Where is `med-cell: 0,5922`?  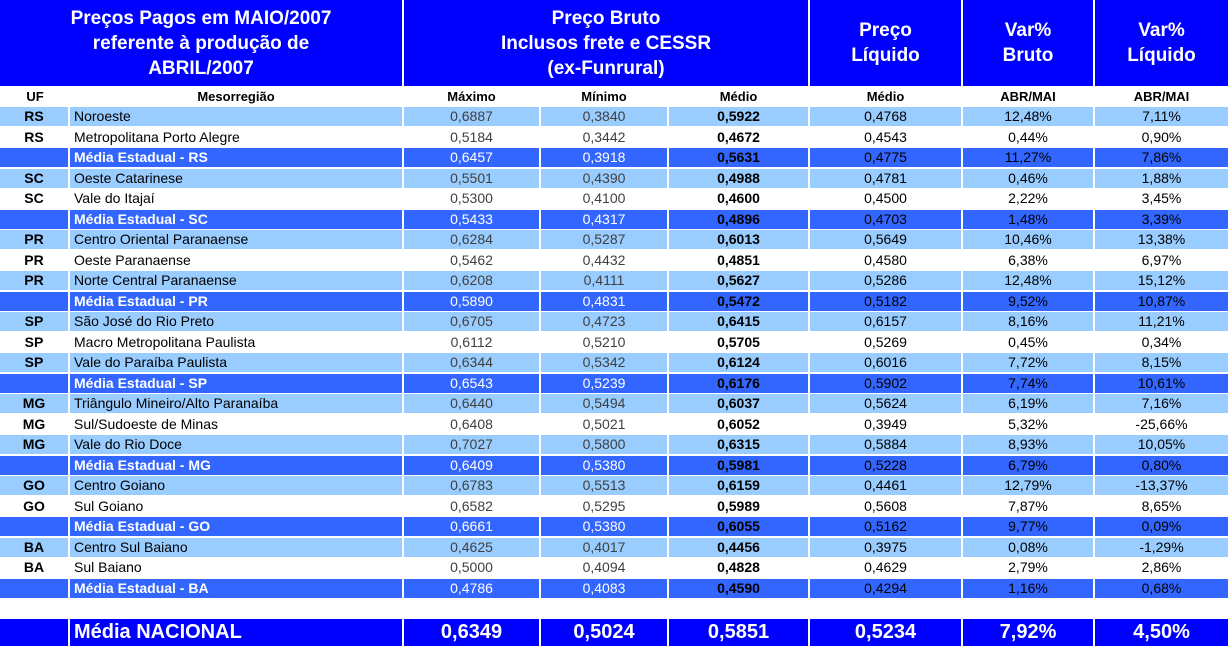
med-cell: 0,5922 is located at coordinates (738, 116).